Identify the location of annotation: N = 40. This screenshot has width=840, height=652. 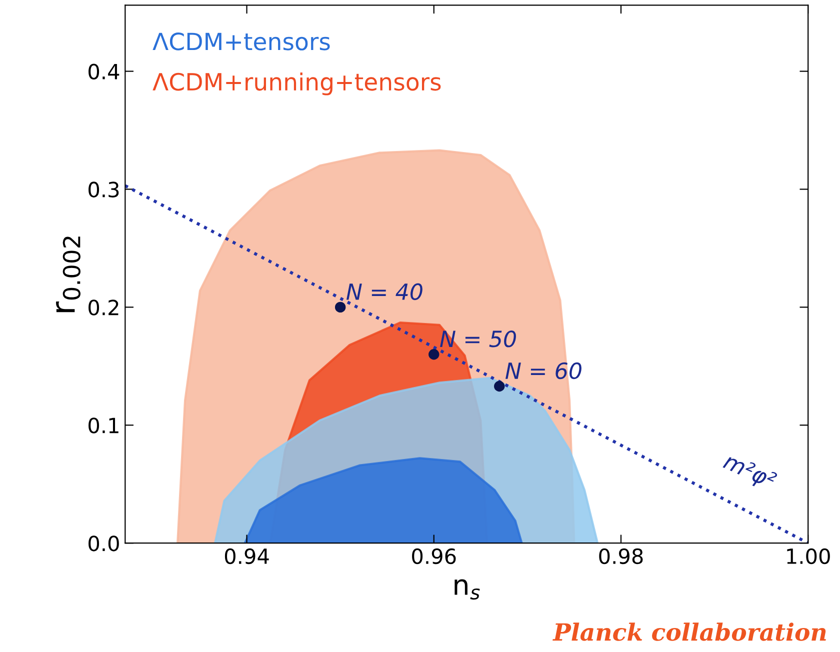
(384, 291).